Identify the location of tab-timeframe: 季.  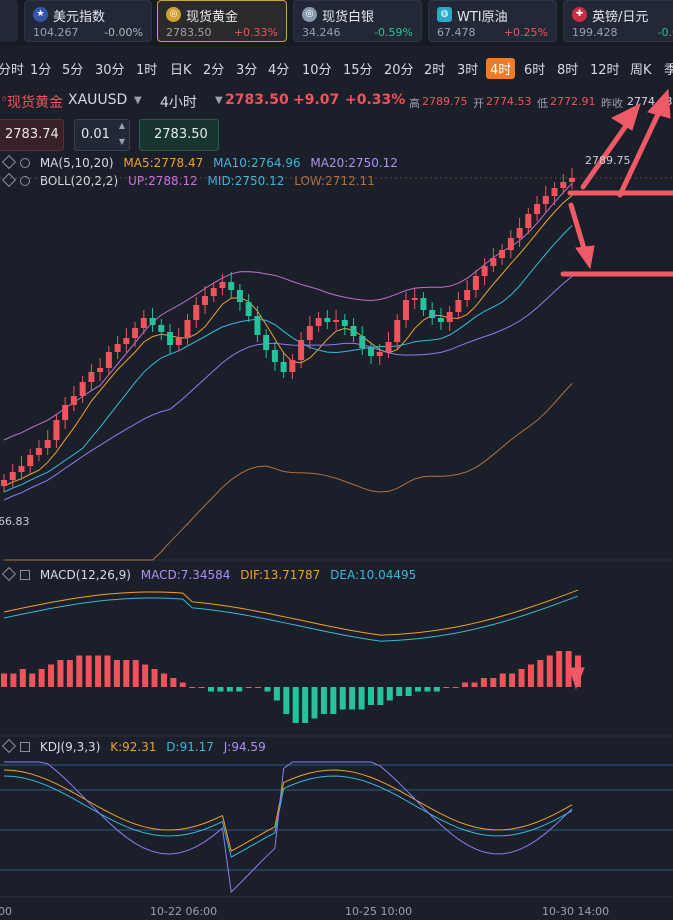
(668, 70).